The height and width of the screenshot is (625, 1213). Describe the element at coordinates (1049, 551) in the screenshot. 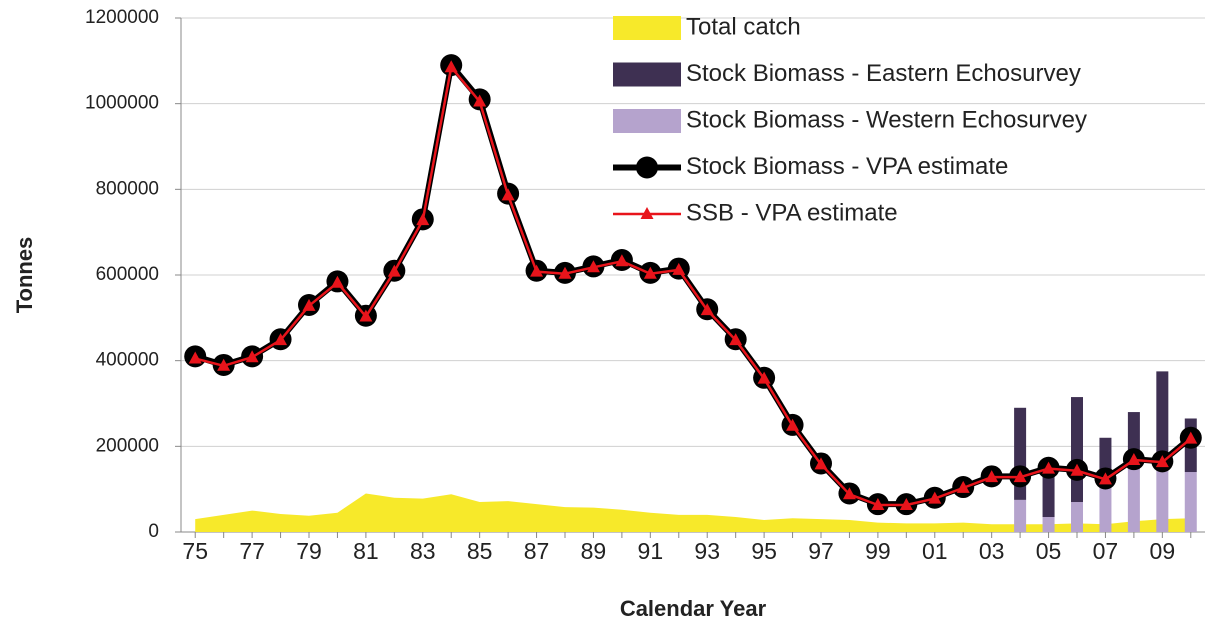

I see `x-tick-label: 05` at that location.